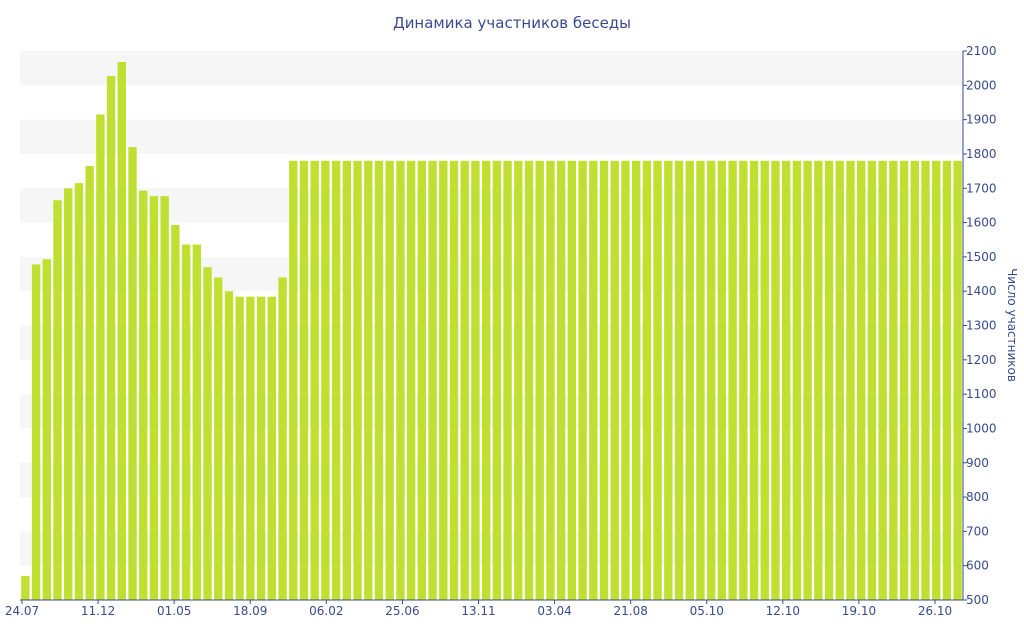 Image resolution: width=1024 pixels, height=640 pixels. What do you see at coordinates (977, 497) in the screenshot?
I see `y-tick-label: 800` at bounding box center [977, 497].